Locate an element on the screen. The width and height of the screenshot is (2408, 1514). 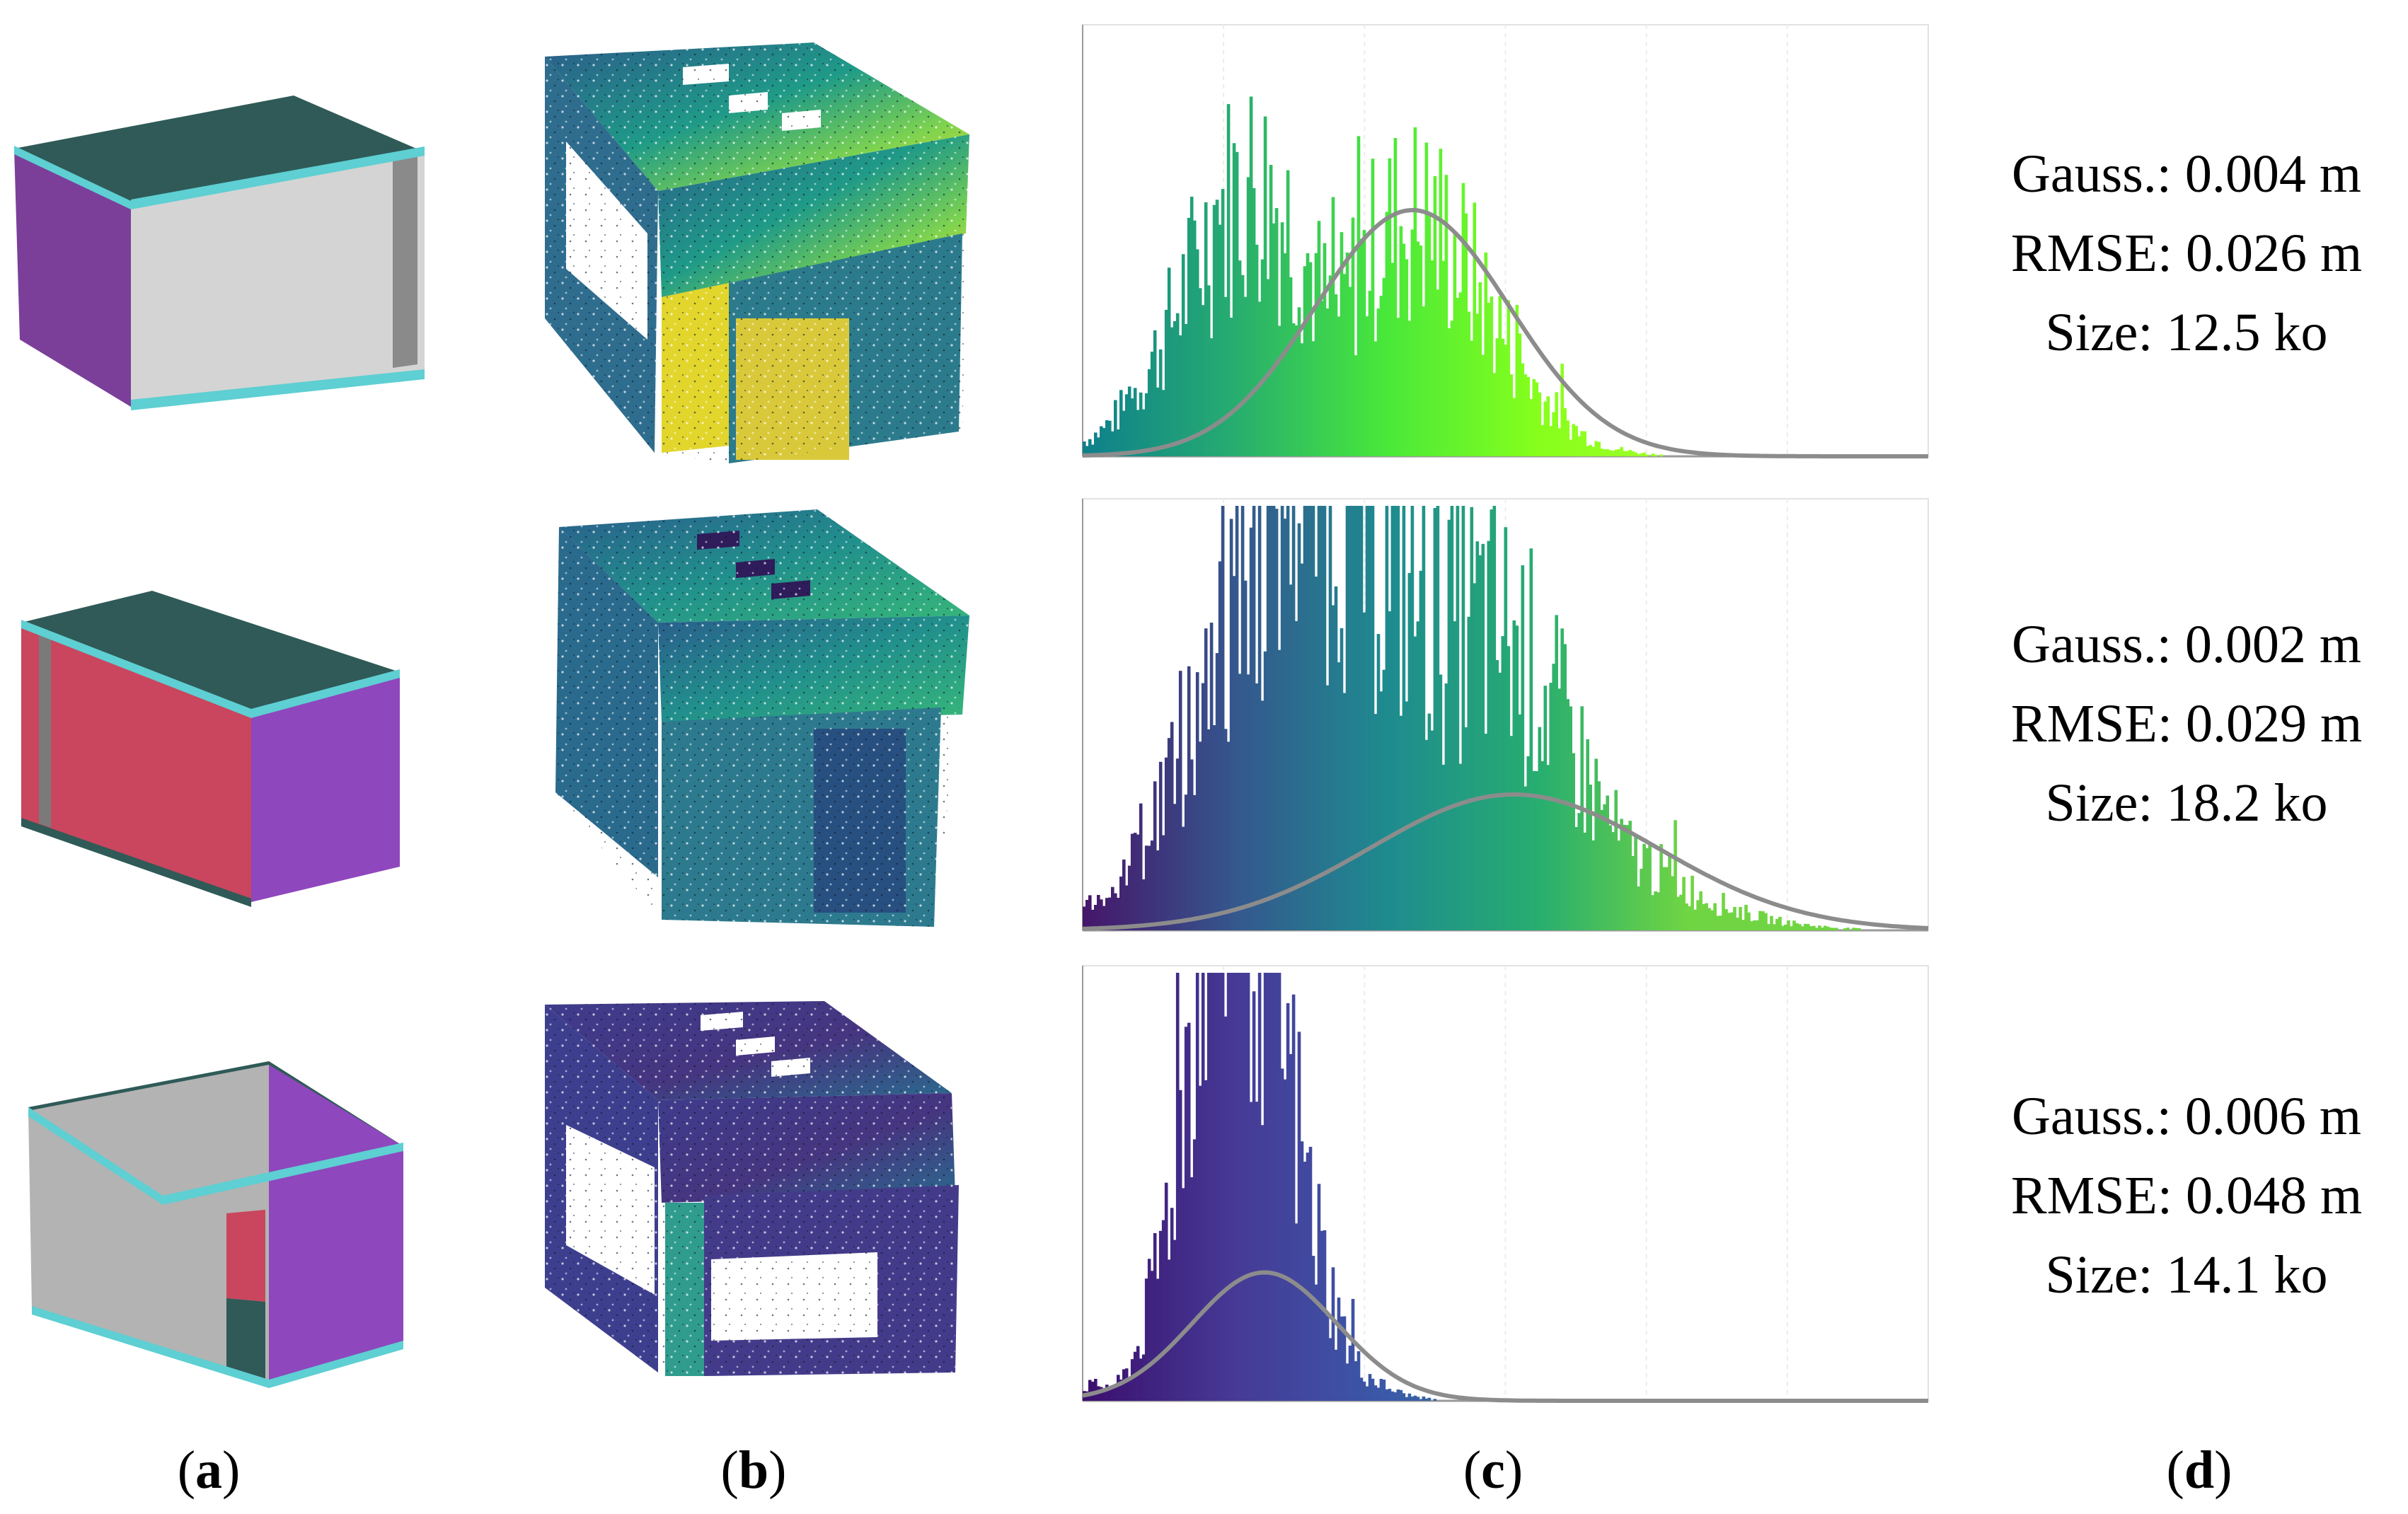
cloud-speckle is located at coordinates (750, 1188).